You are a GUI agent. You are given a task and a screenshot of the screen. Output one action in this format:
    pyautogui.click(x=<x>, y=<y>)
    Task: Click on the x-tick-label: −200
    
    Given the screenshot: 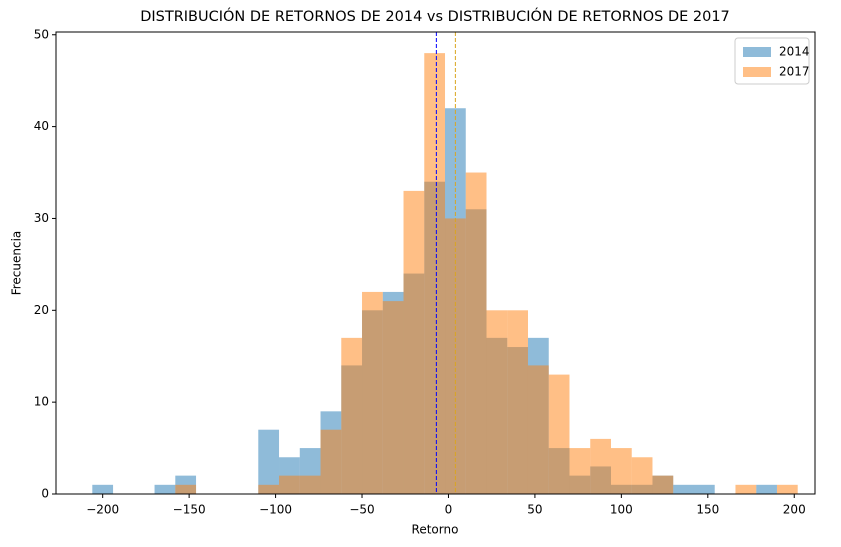 What is the action you would take?
    pyautogui.click(x=102, y=510)
    